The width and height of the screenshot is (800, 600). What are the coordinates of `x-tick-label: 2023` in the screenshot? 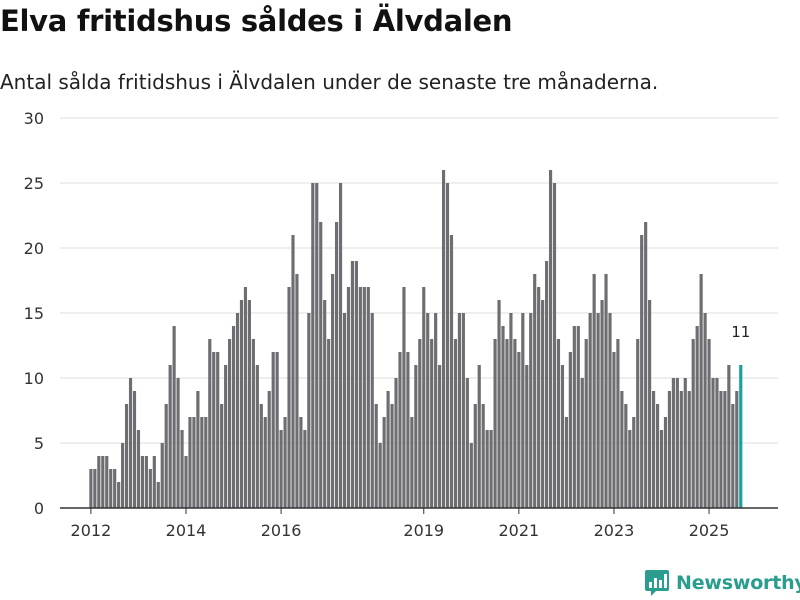 It's located at (614, 530).